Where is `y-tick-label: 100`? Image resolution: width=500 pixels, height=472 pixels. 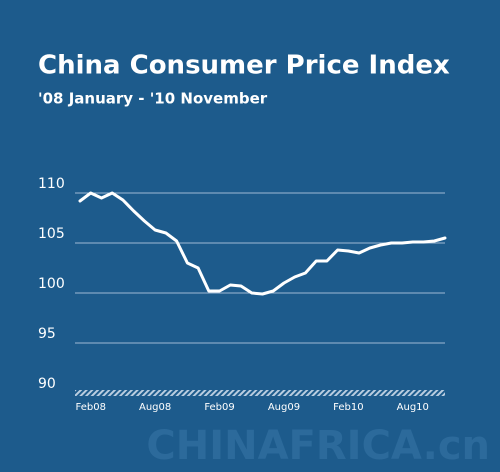
y-tick-label: 100 is located at coordinates (51, 284).